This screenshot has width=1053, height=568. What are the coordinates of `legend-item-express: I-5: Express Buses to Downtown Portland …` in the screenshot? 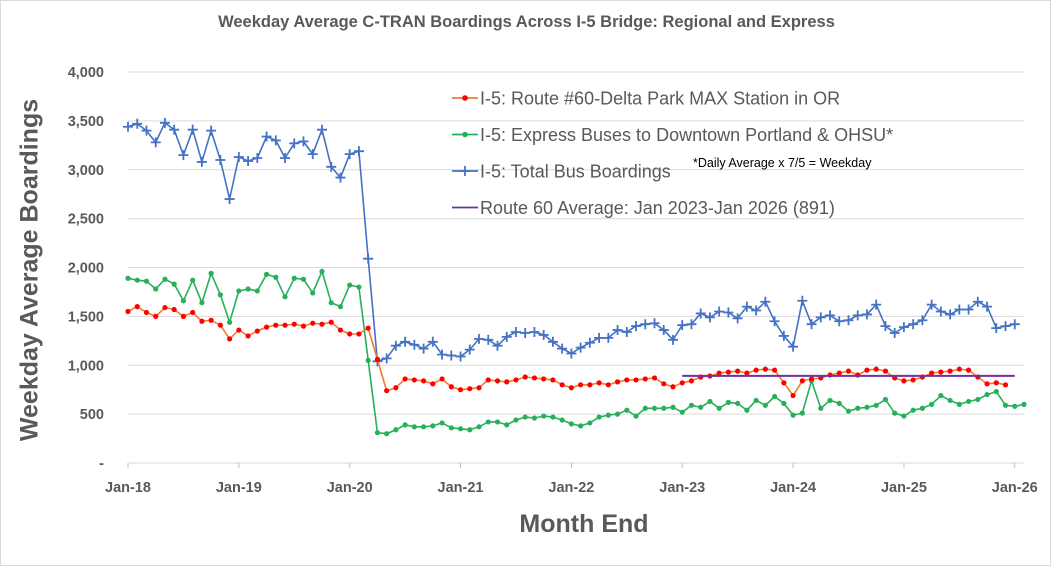 It's located at (672, 135).